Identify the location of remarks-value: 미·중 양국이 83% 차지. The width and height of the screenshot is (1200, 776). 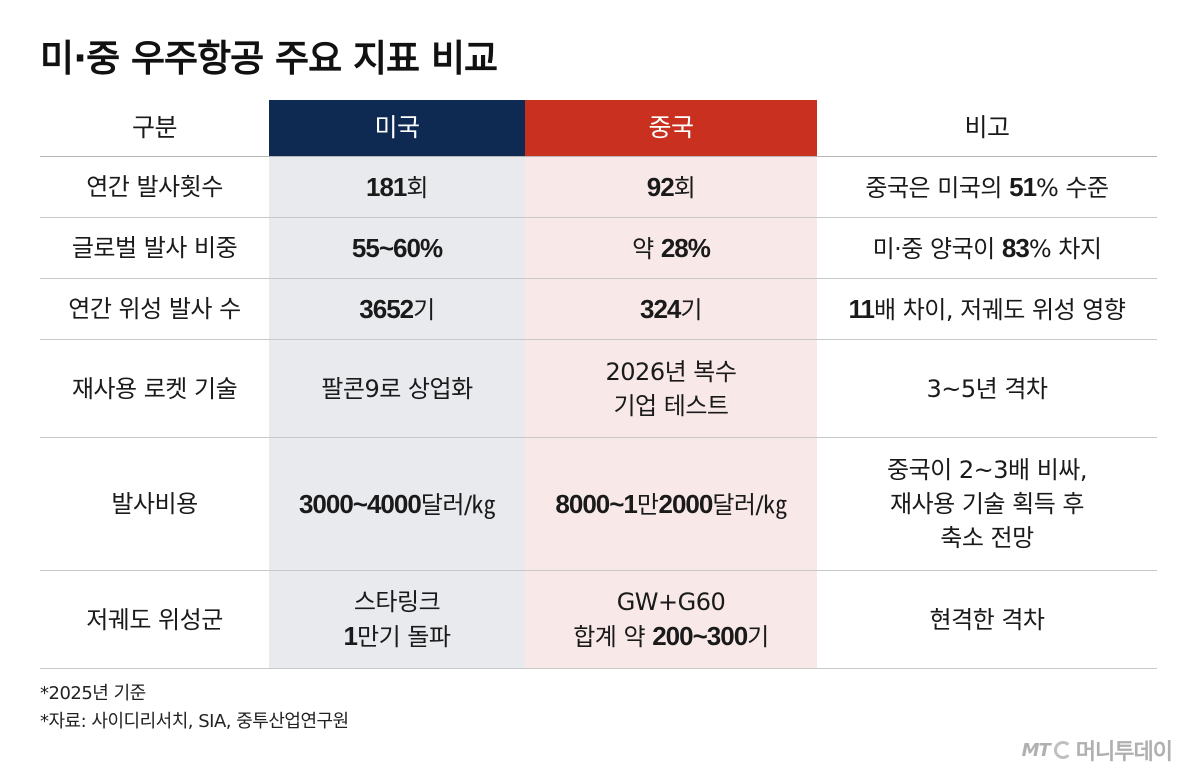
(987, 248).